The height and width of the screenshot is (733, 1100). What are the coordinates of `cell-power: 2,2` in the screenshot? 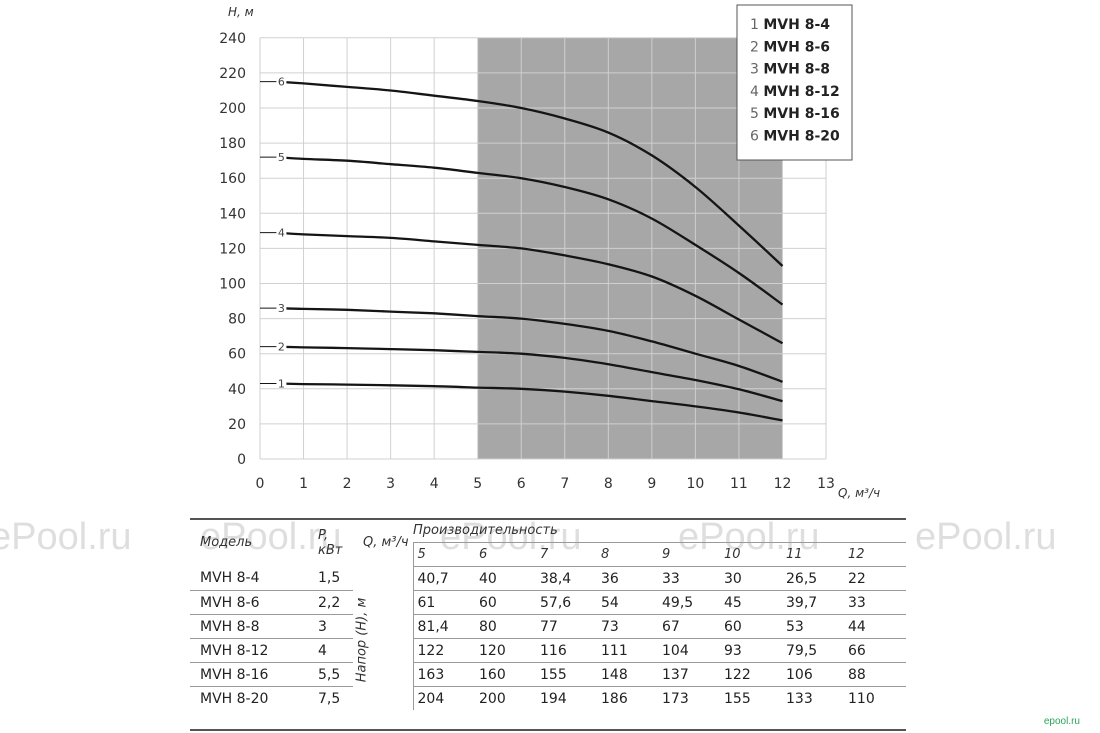 It's located at (325, 602).